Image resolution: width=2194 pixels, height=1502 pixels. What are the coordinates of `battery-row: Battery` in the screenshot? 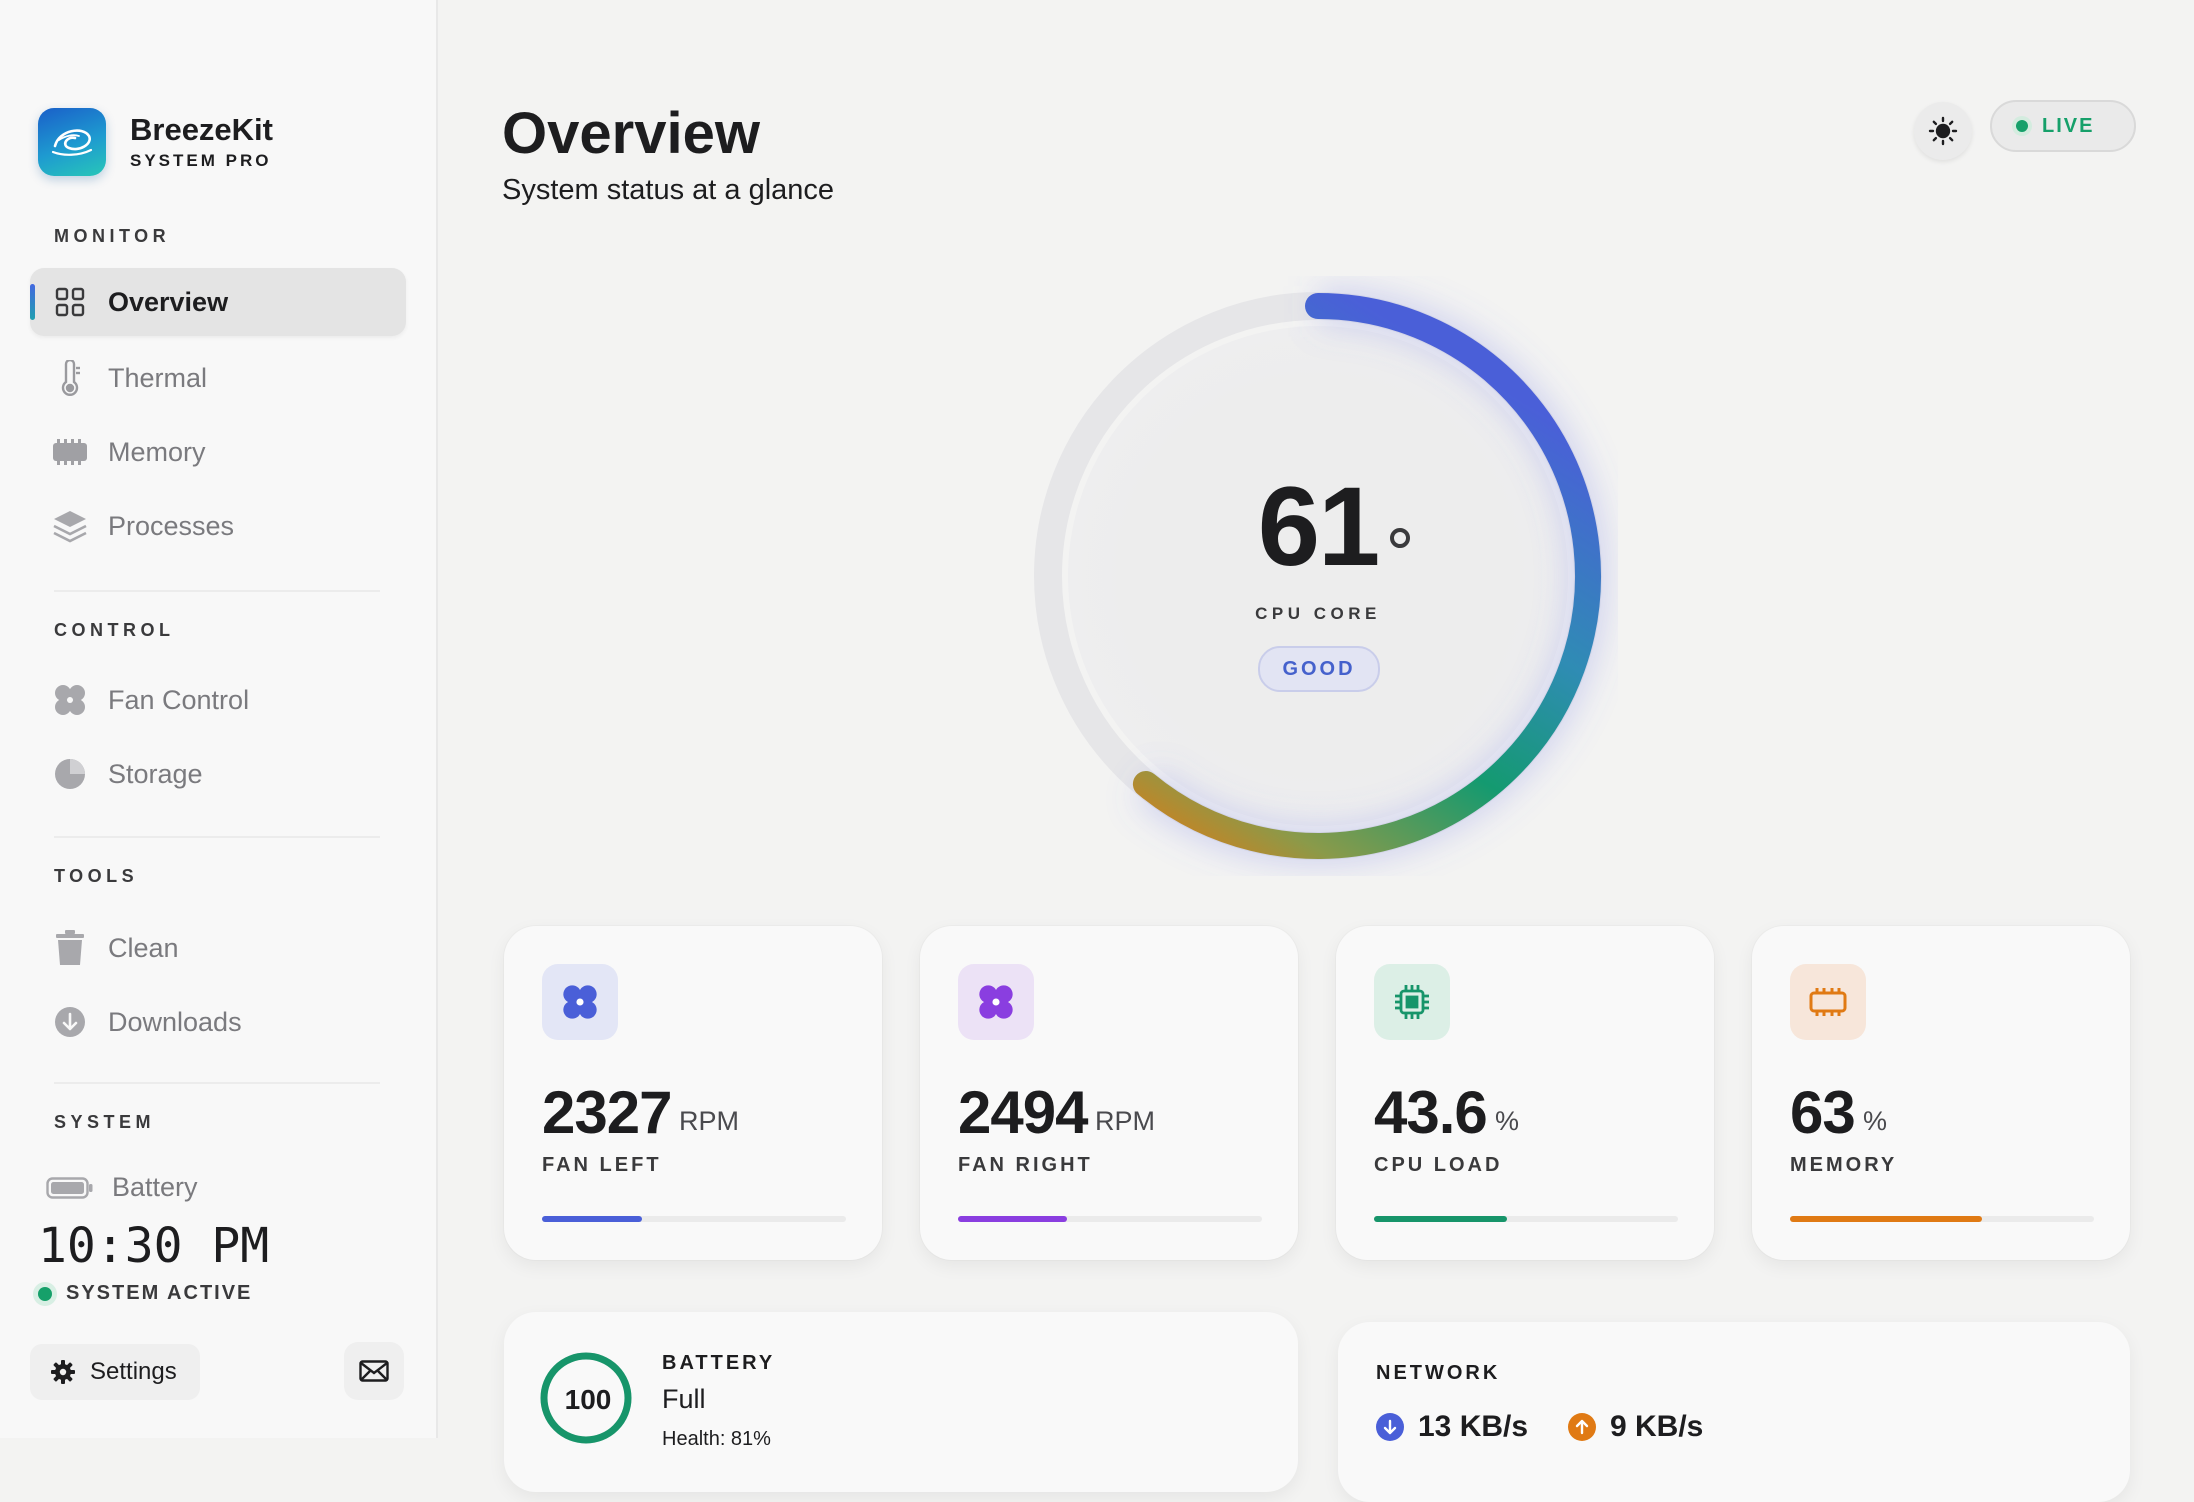 It's located at (122, 1187).